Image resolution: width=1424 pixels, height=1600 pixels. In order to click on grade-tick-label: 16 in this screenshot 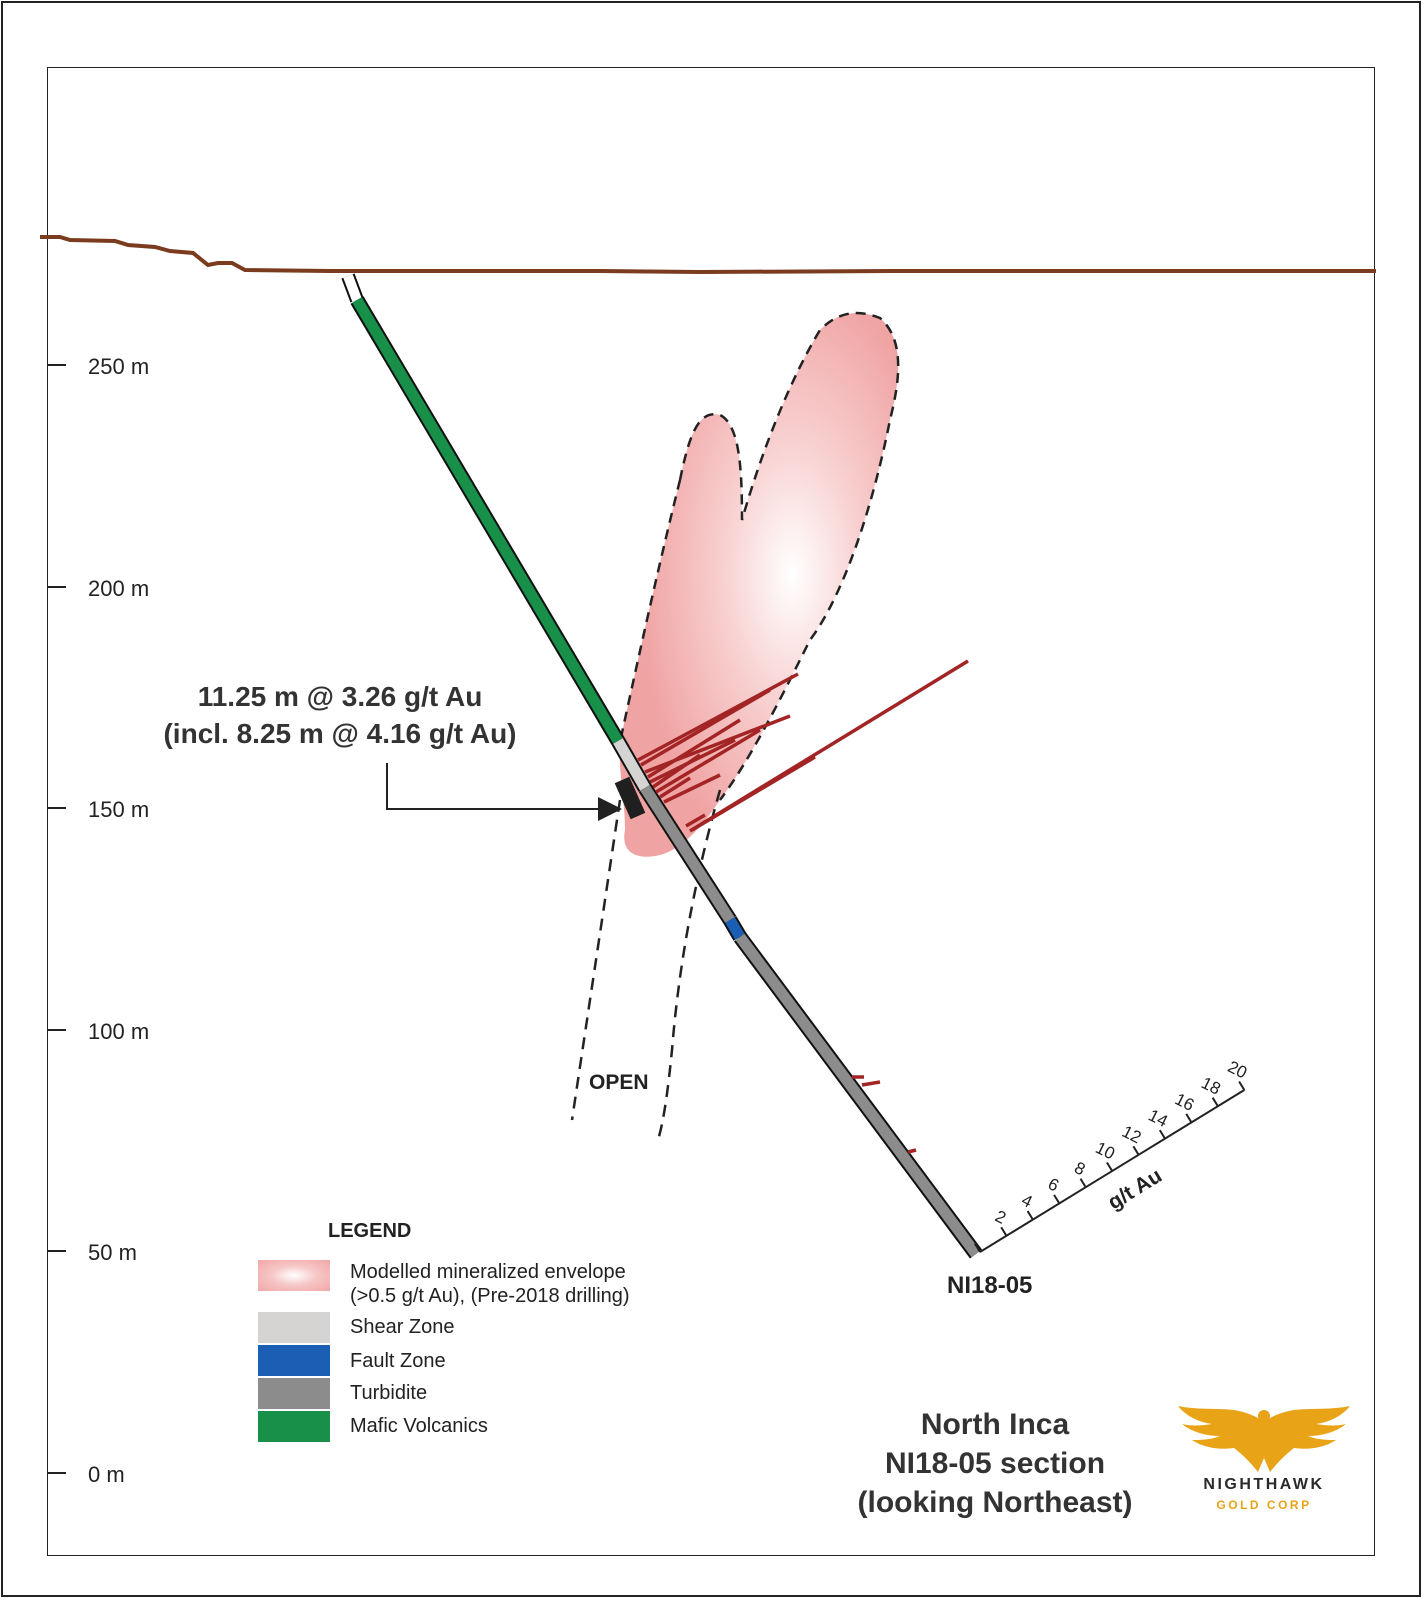, I will do `click(1184, 1101)`.